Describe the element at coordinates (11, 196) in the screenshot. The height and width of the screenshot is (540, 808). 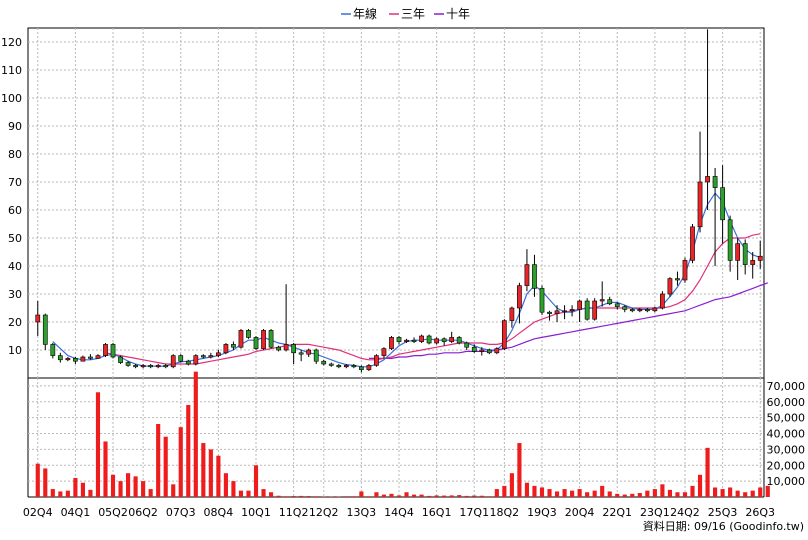
I see `price-y-axis: 10 20 30 40 50 60 70 80 90 100 110 120` at that location.